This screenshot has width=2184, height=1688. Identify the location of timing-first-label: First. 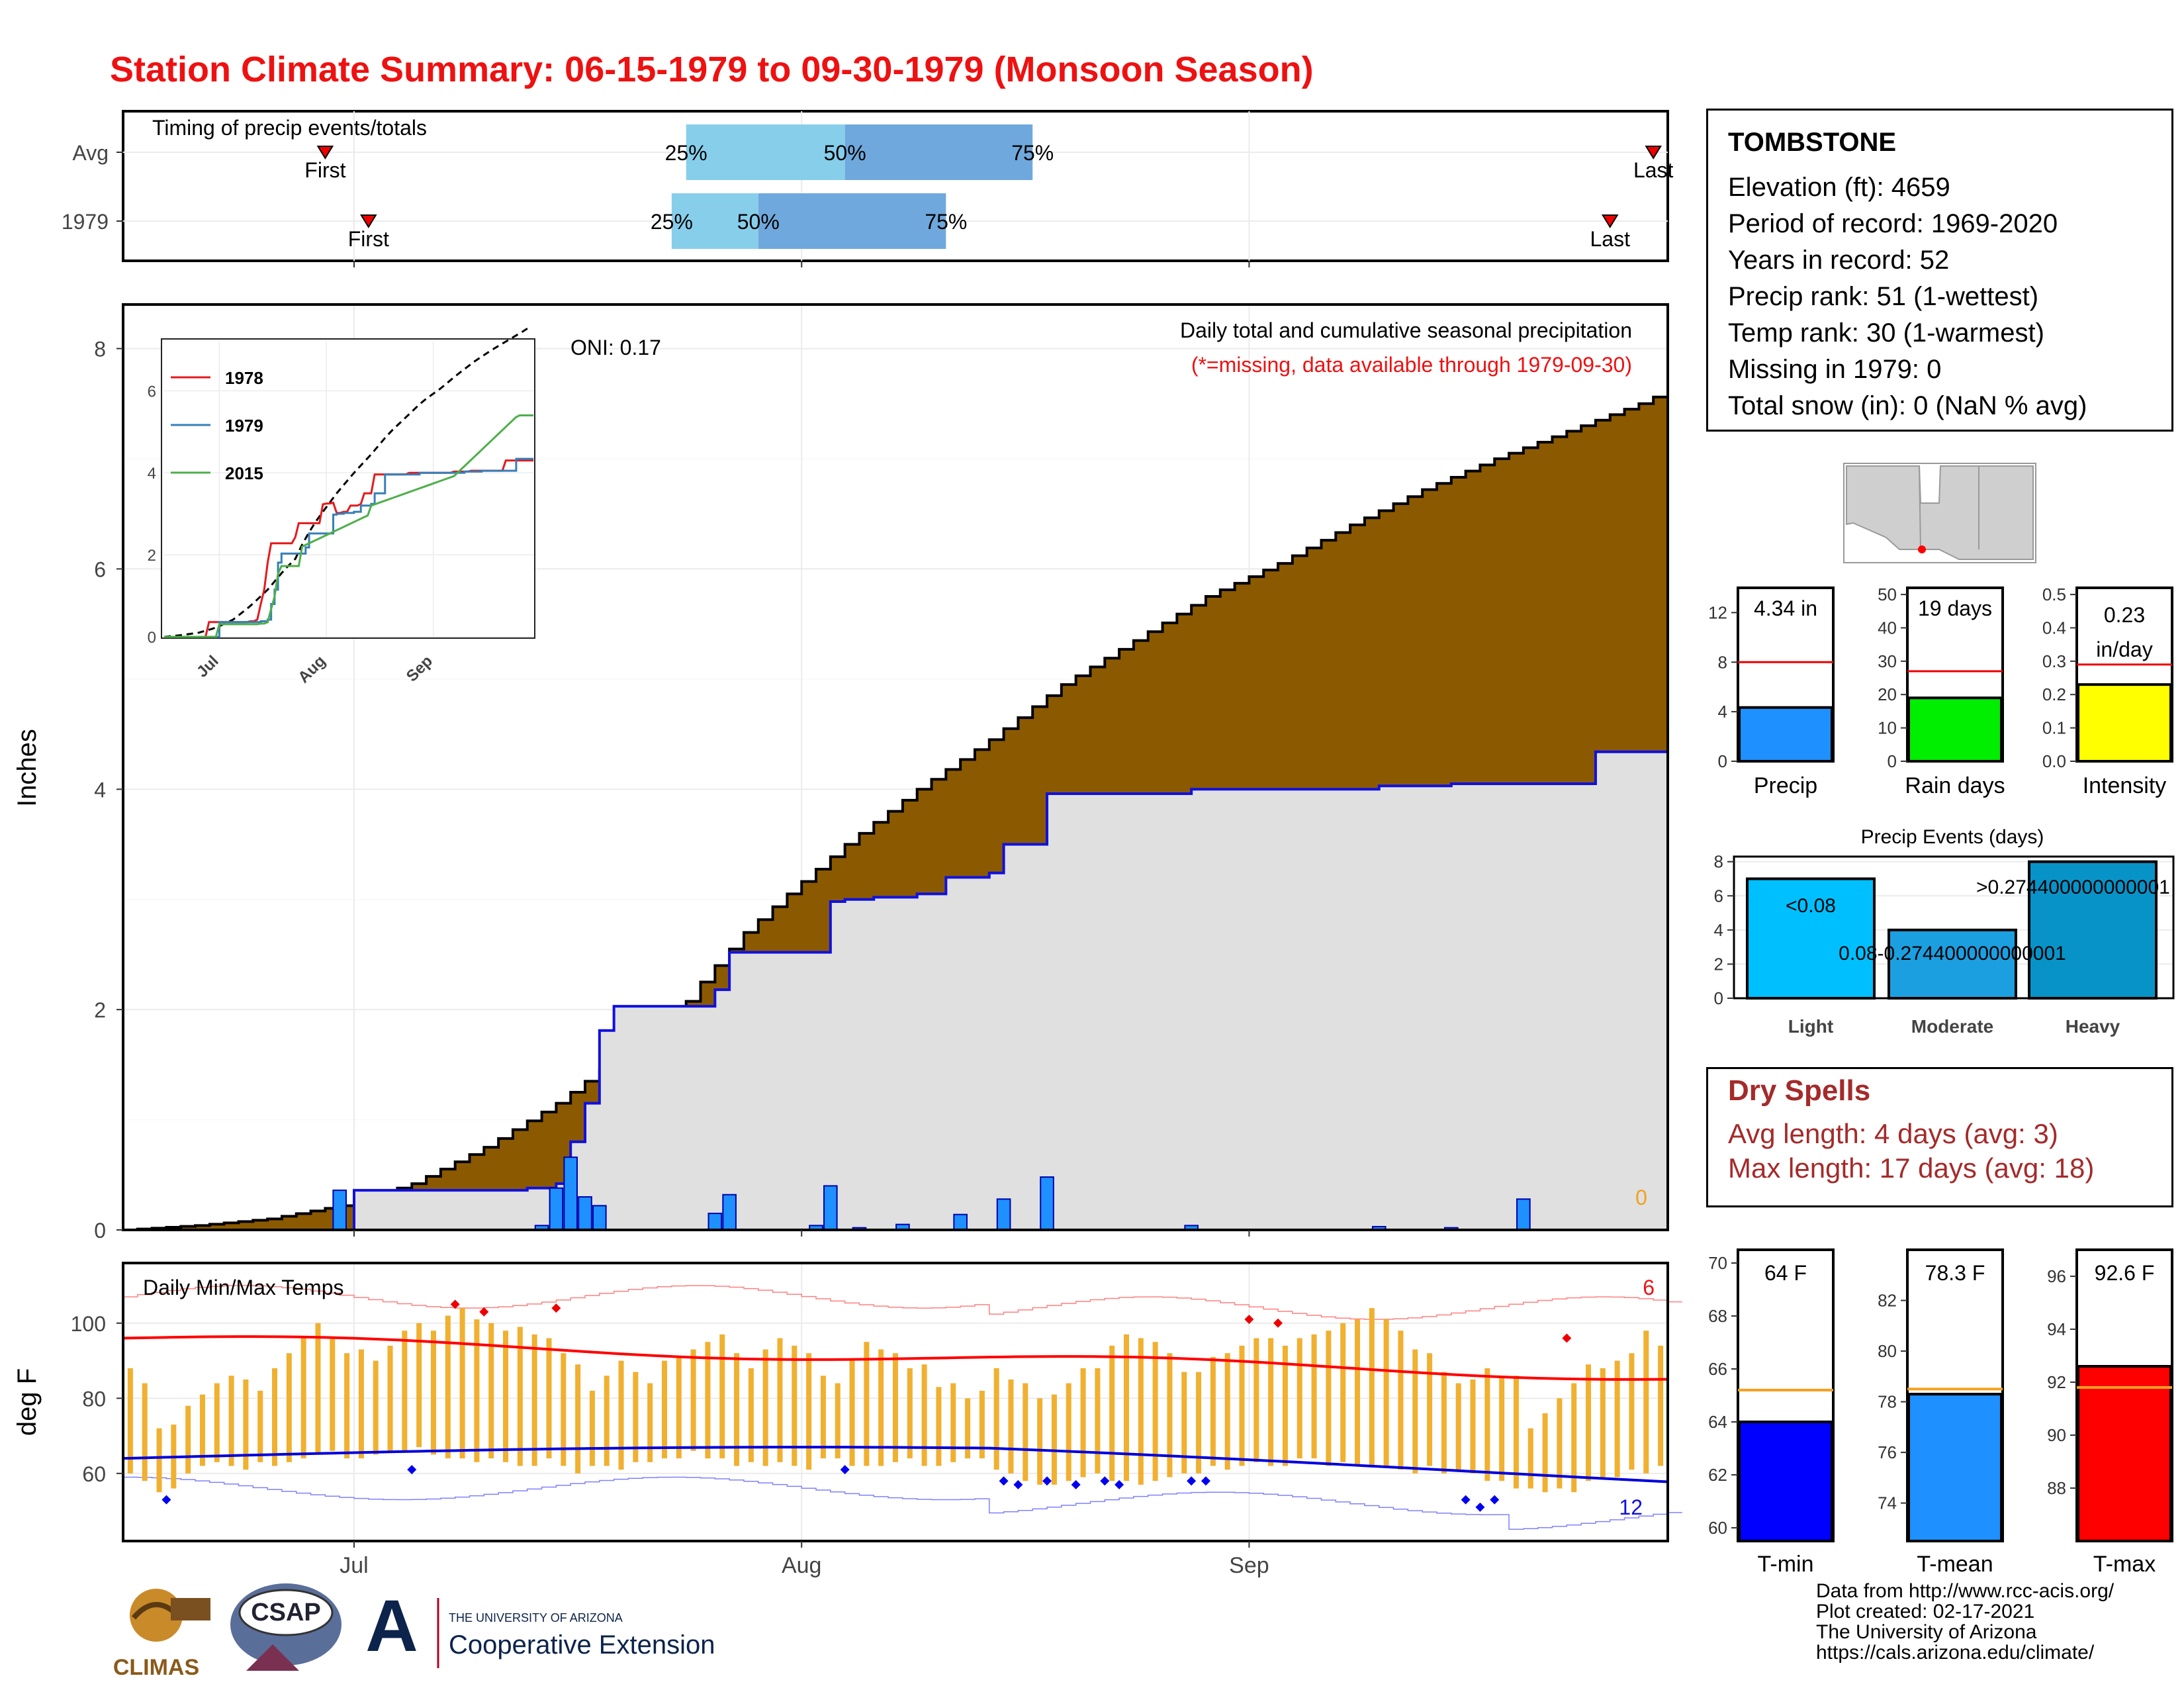
(368, 239).